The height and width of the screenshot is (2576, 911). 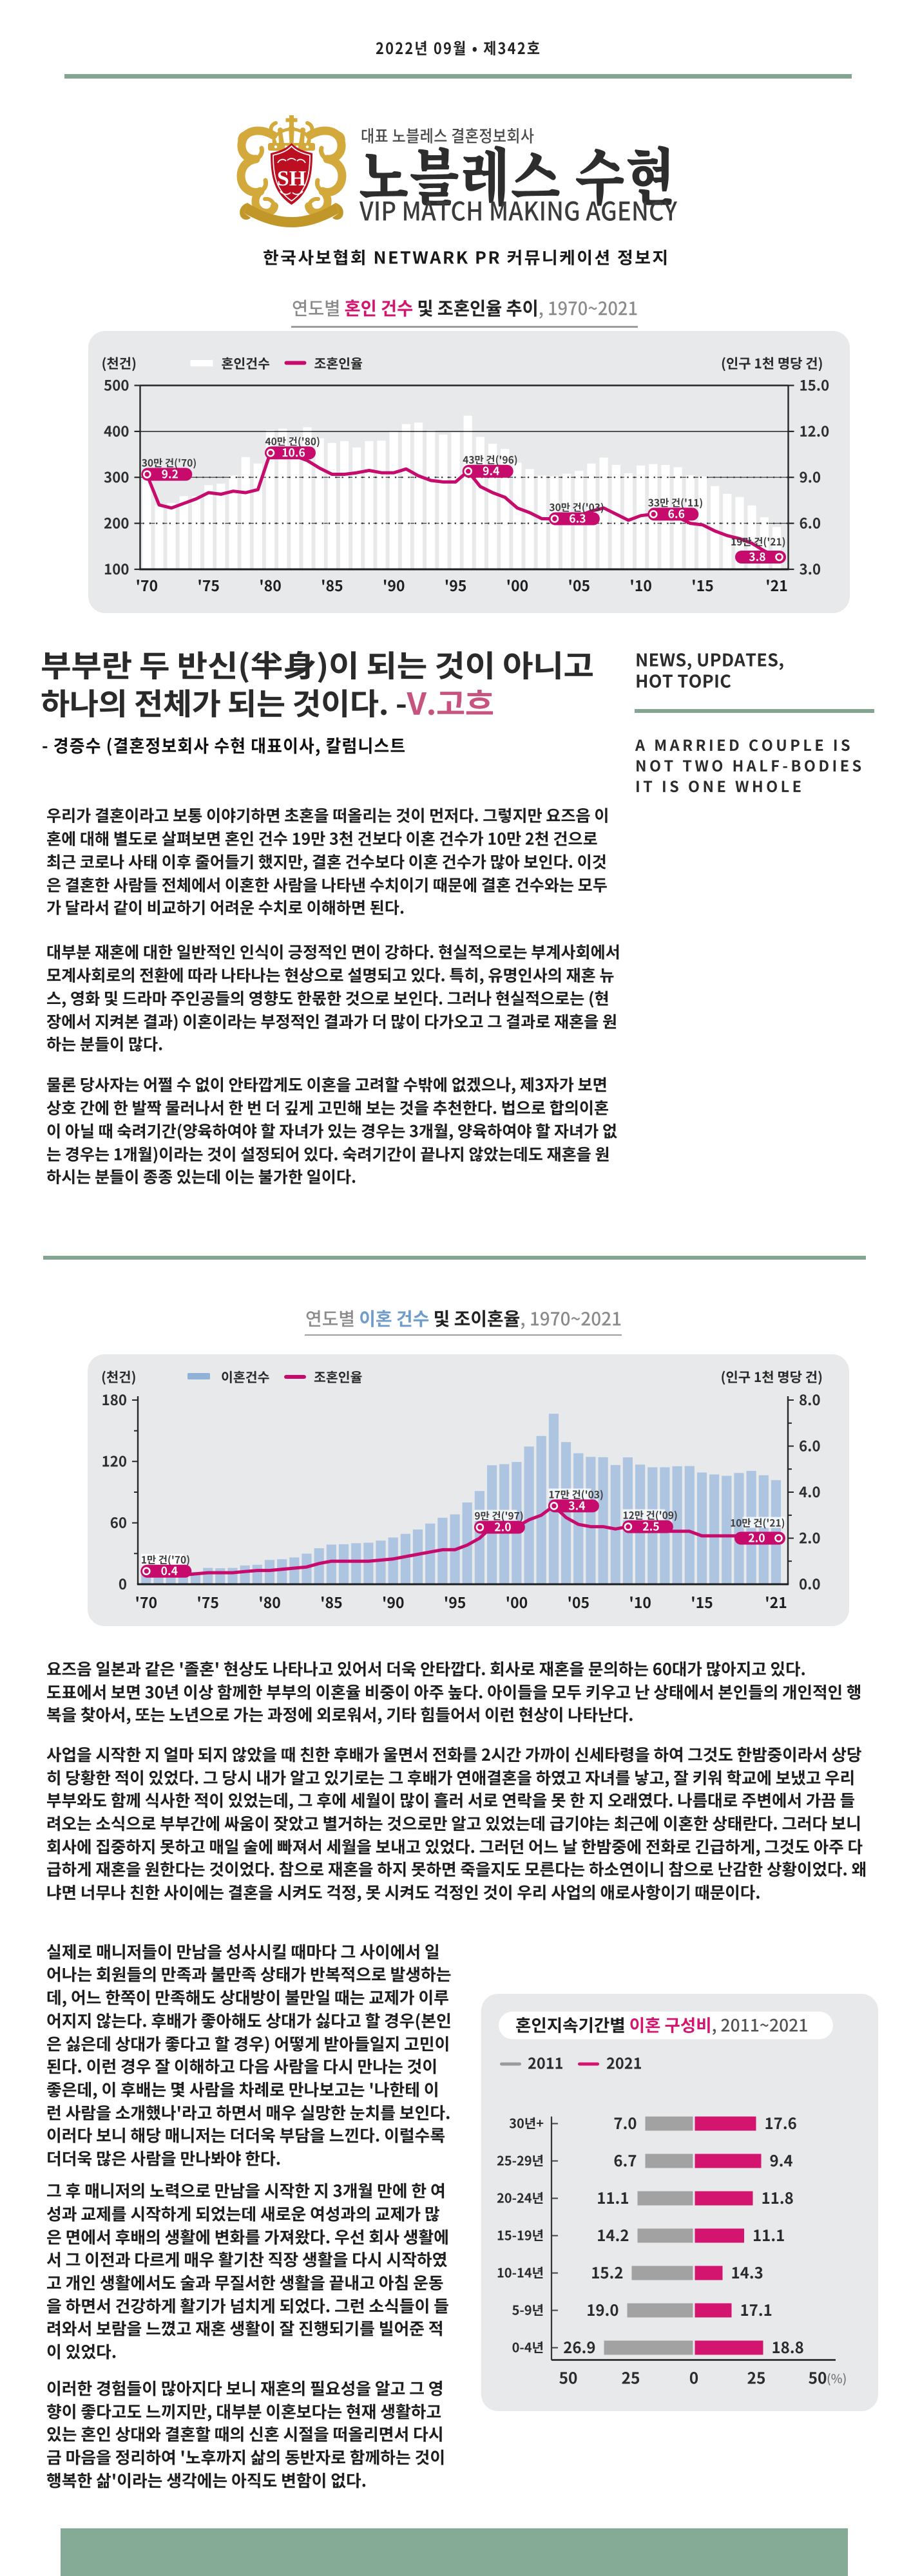 I want to click on svg-text: SH, so click(x=291, y=179).